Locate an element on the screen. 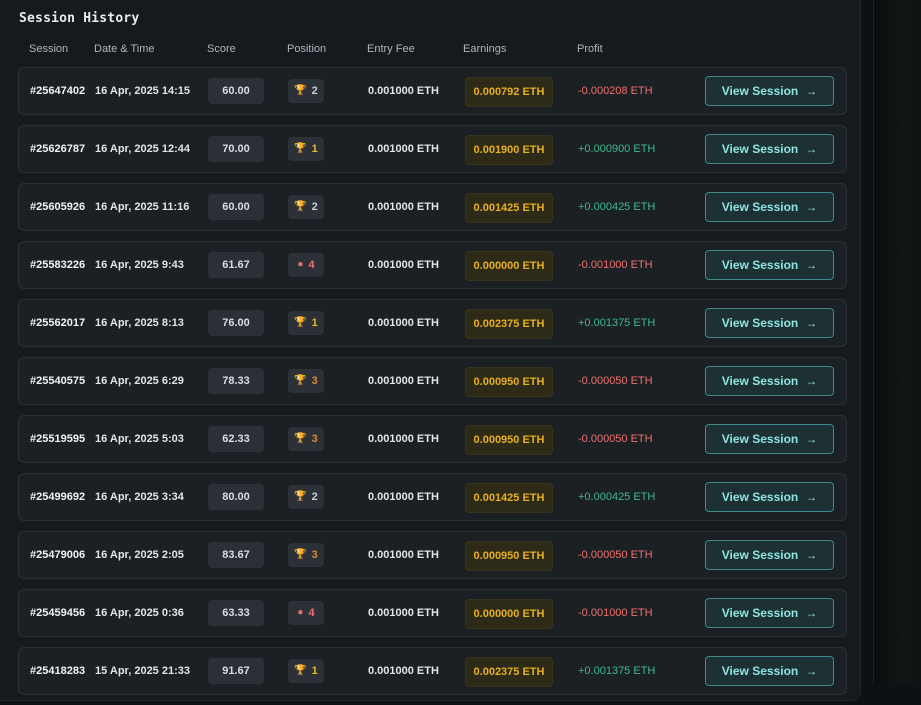  profit-value: +0.000900 ETH is located at coordinates (617, 149).